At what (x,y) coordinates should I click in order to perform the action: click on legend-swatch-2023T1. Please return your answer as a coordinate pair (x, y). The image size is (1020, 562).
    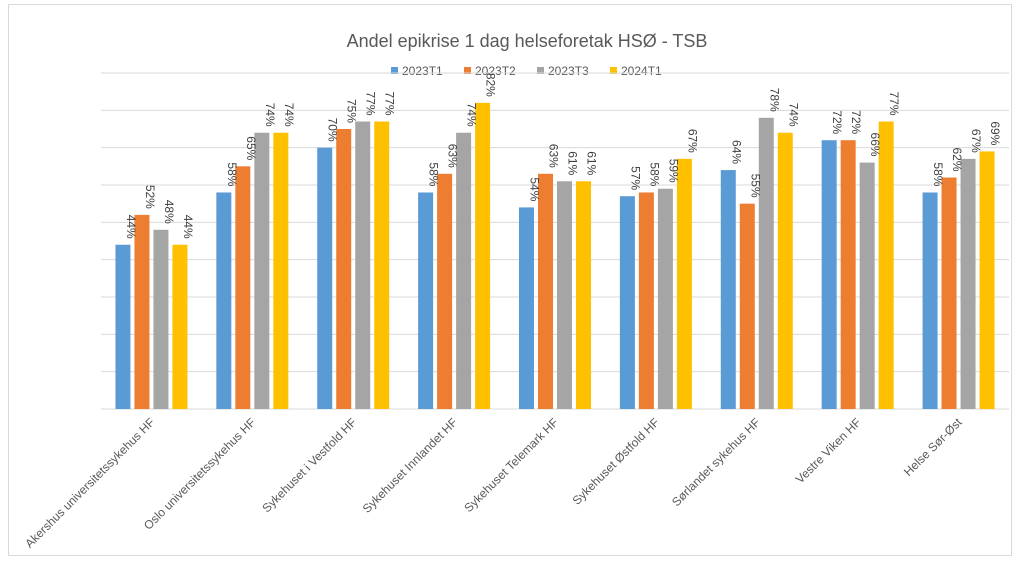
    Looking at the image, I should click on (394, 70).